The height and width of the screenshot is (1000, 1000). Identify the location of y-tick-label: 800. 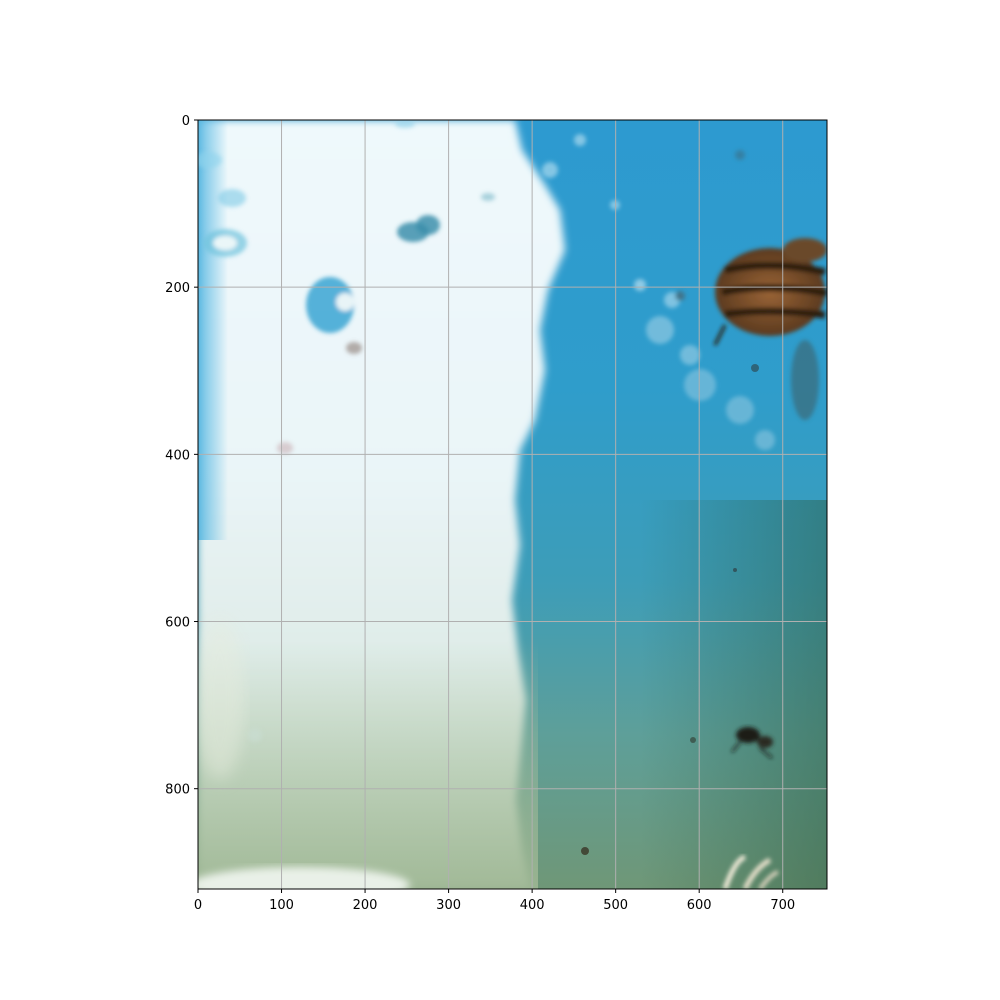
(177, 790).